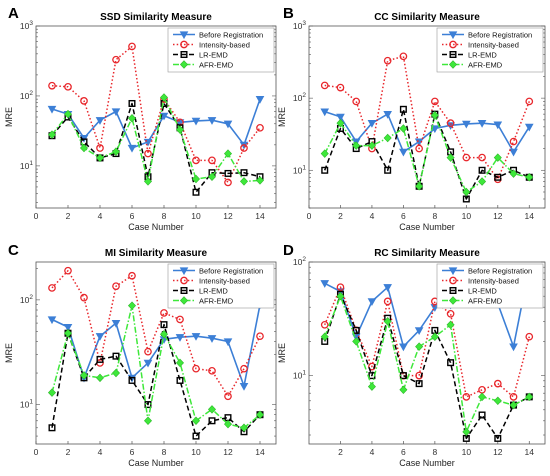 Image resolution: width=550 pixels, height=476 pixels. Describe the element at coordinates (530, 452) in the screenshot. I see `x-tick-label: 14` at that location.